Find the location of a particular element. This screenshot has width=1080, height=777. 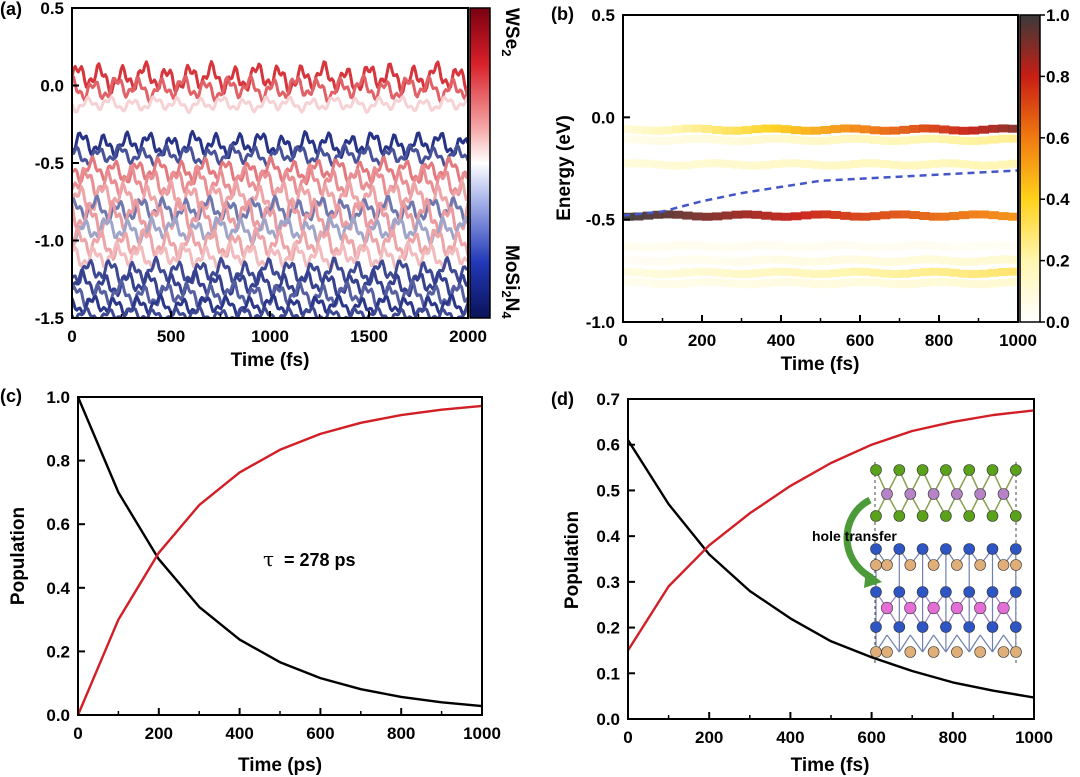

panel-a-energy-traces is located at coordinates (270, 189).